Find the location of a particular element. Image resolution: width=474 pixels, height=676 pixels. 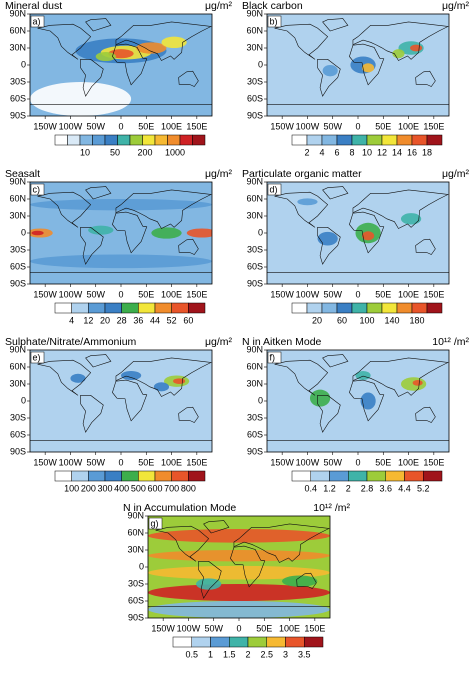

colorbar-label: 28 is located at coordinates (122, 320).